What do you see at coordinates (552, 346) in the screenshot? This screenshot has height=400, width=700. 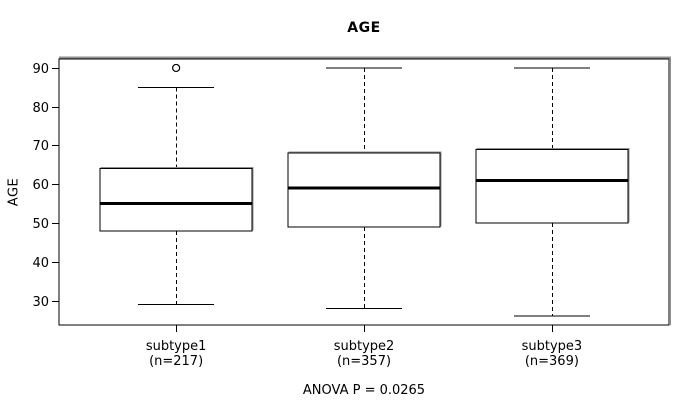 I see `category-name: subtype3` at bounding box center [552, 346].